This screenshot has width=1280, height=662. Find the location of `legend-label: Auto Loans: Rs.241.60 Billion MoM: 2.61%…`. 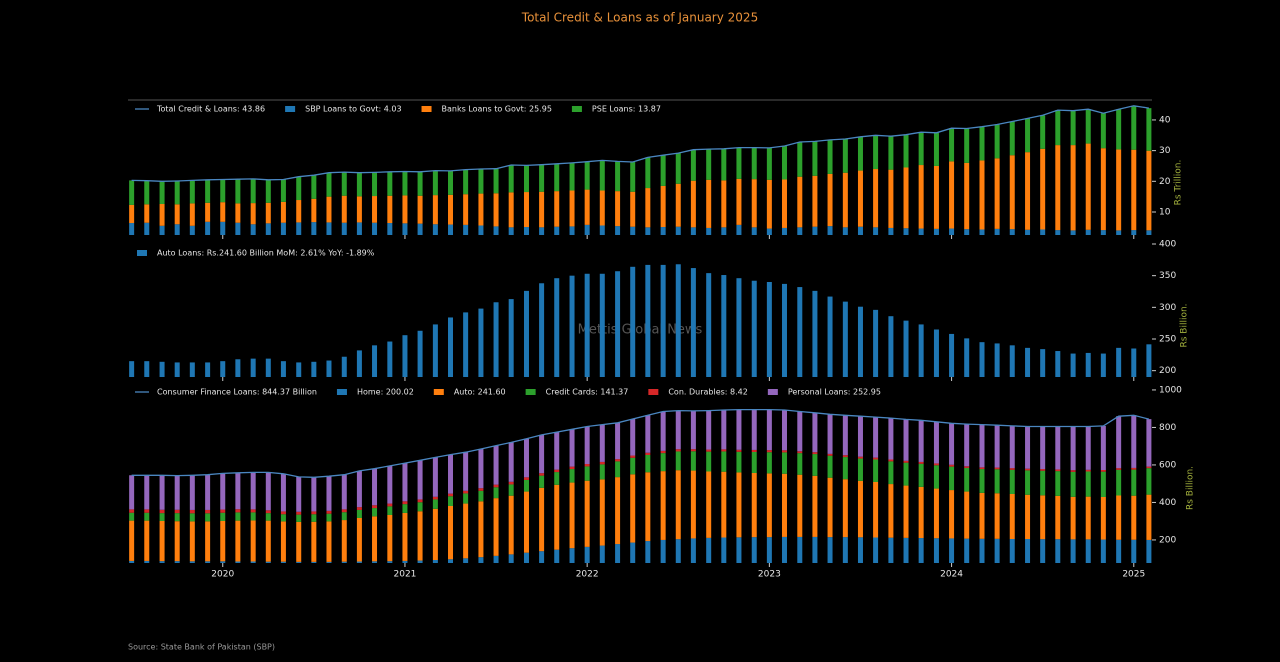

legend-label: Auto Loans: Rs.241.60 Billion MoM: 2.61%… is located at coordinates (266, 253).